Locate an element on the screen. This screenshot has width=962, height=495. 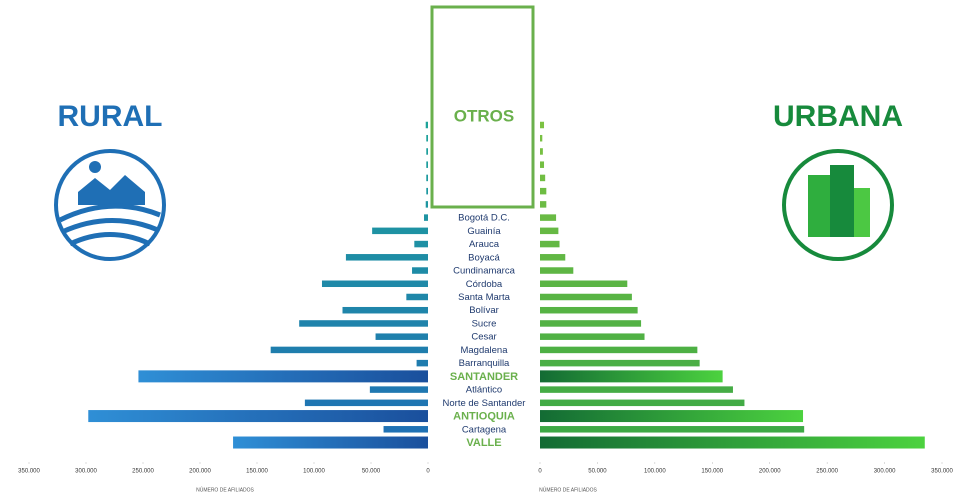
category-label: Cartagena is located at coordinates (484, 429).